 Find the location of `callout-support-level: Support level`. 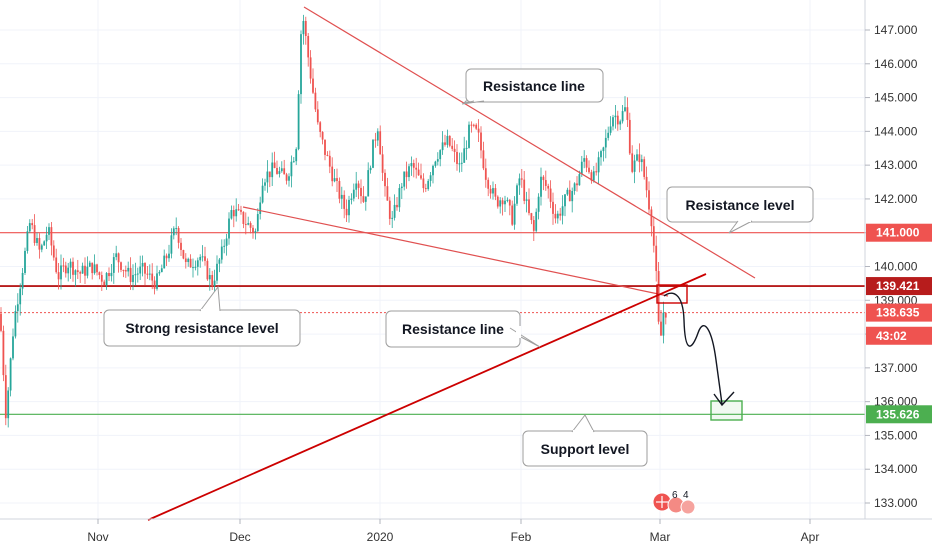

callout-support-level: Support level is located at coordinates (585, 440).